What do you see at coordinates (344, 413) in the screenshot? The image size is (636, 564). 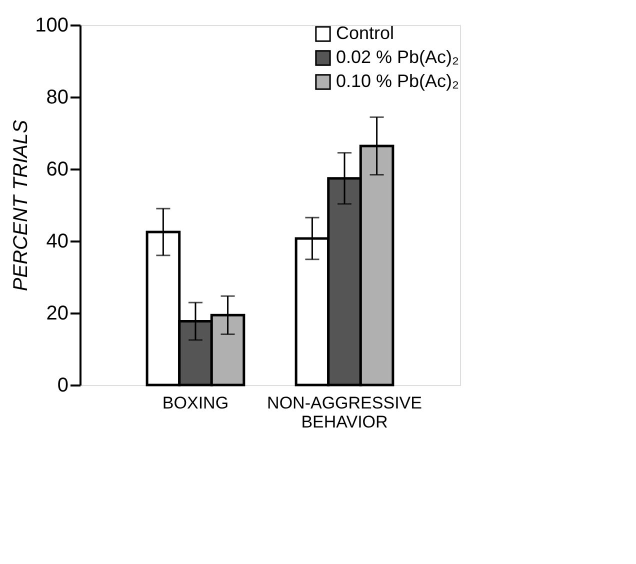 I see `x-tick-label: NON-AGGRESSIVE BEHAVIOR` at bounding box center [344, 413].